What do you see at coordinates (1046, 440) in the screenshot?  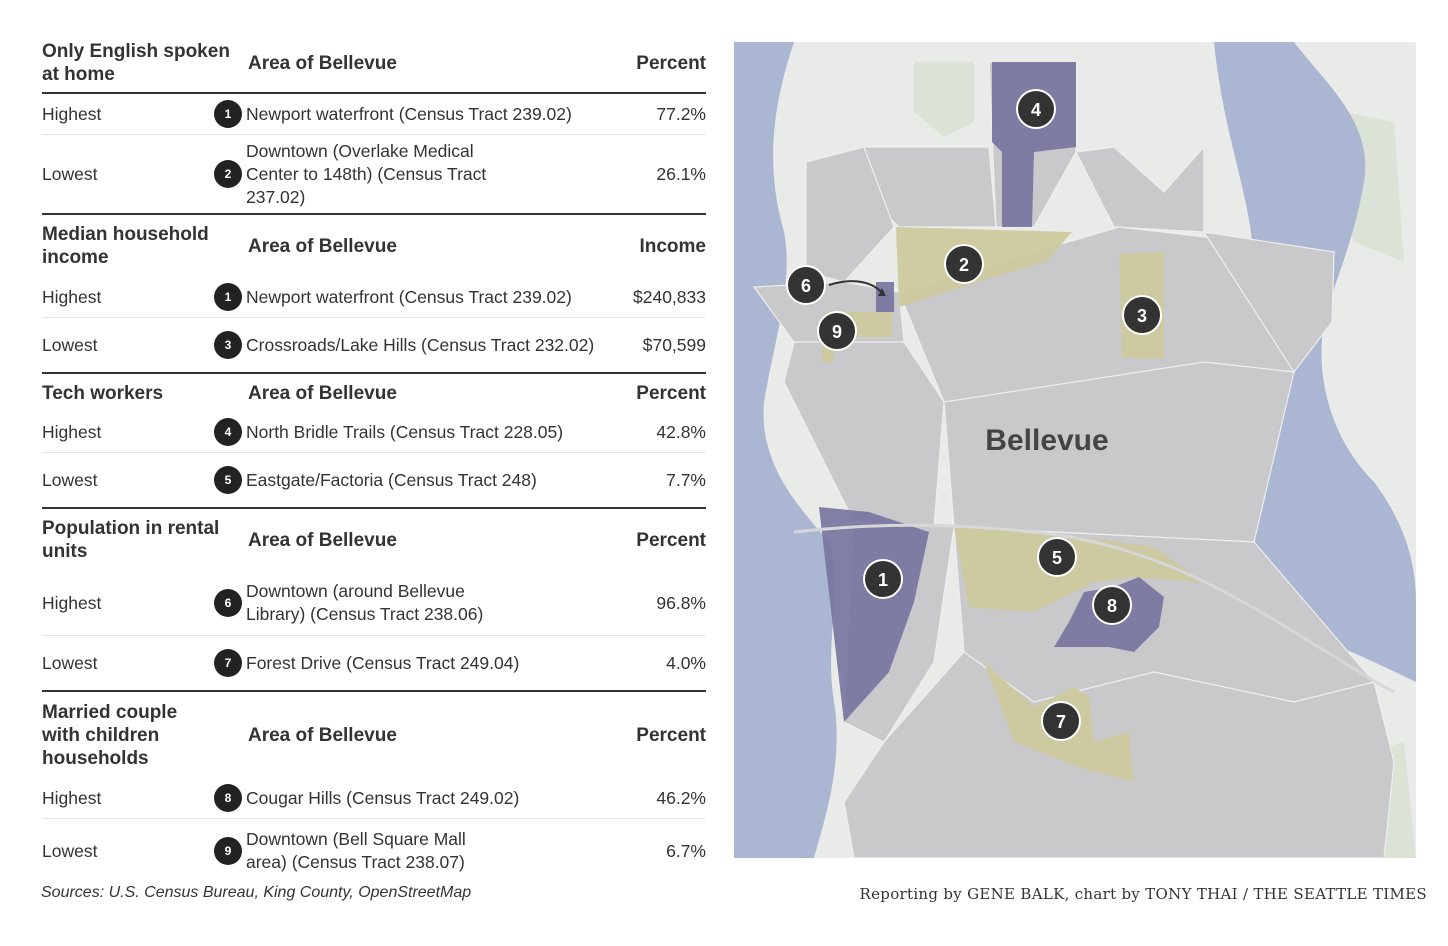 I see `city-label: Bellevue` at bounding box center [1046, 440].